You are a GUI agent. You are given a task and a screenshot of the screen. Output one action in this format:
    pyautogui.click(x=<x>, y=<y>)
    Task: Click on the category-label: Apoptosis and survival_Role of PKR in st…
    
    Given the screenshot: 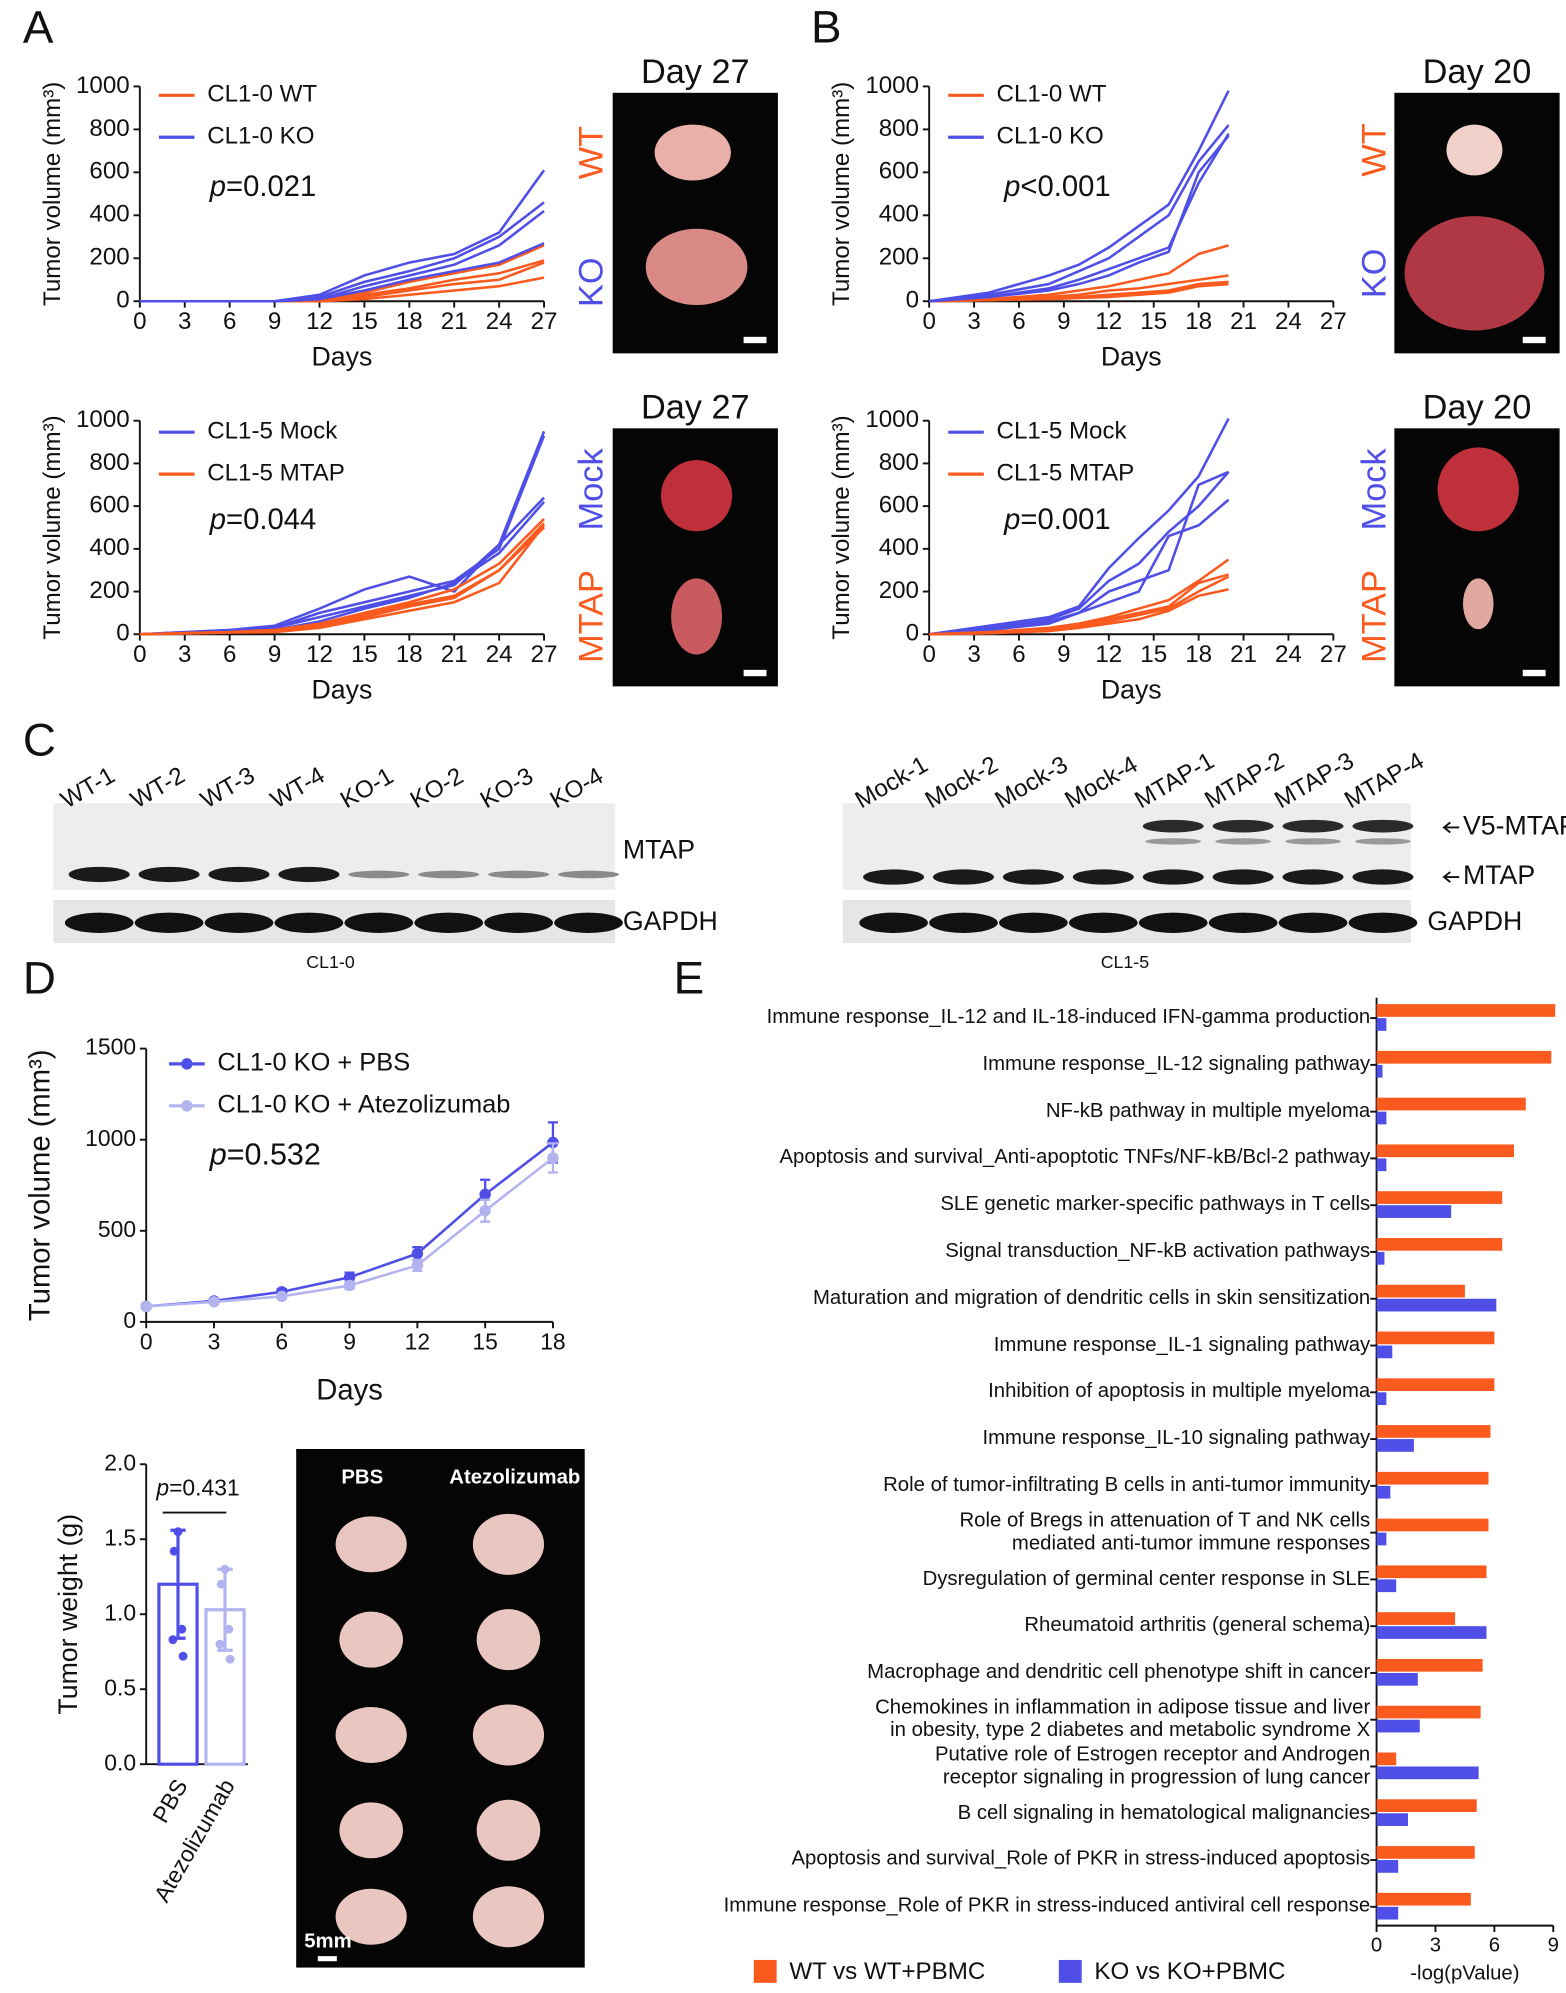 What is the action you would take?
    pyautogui.click(x=1080, y=1860)
    